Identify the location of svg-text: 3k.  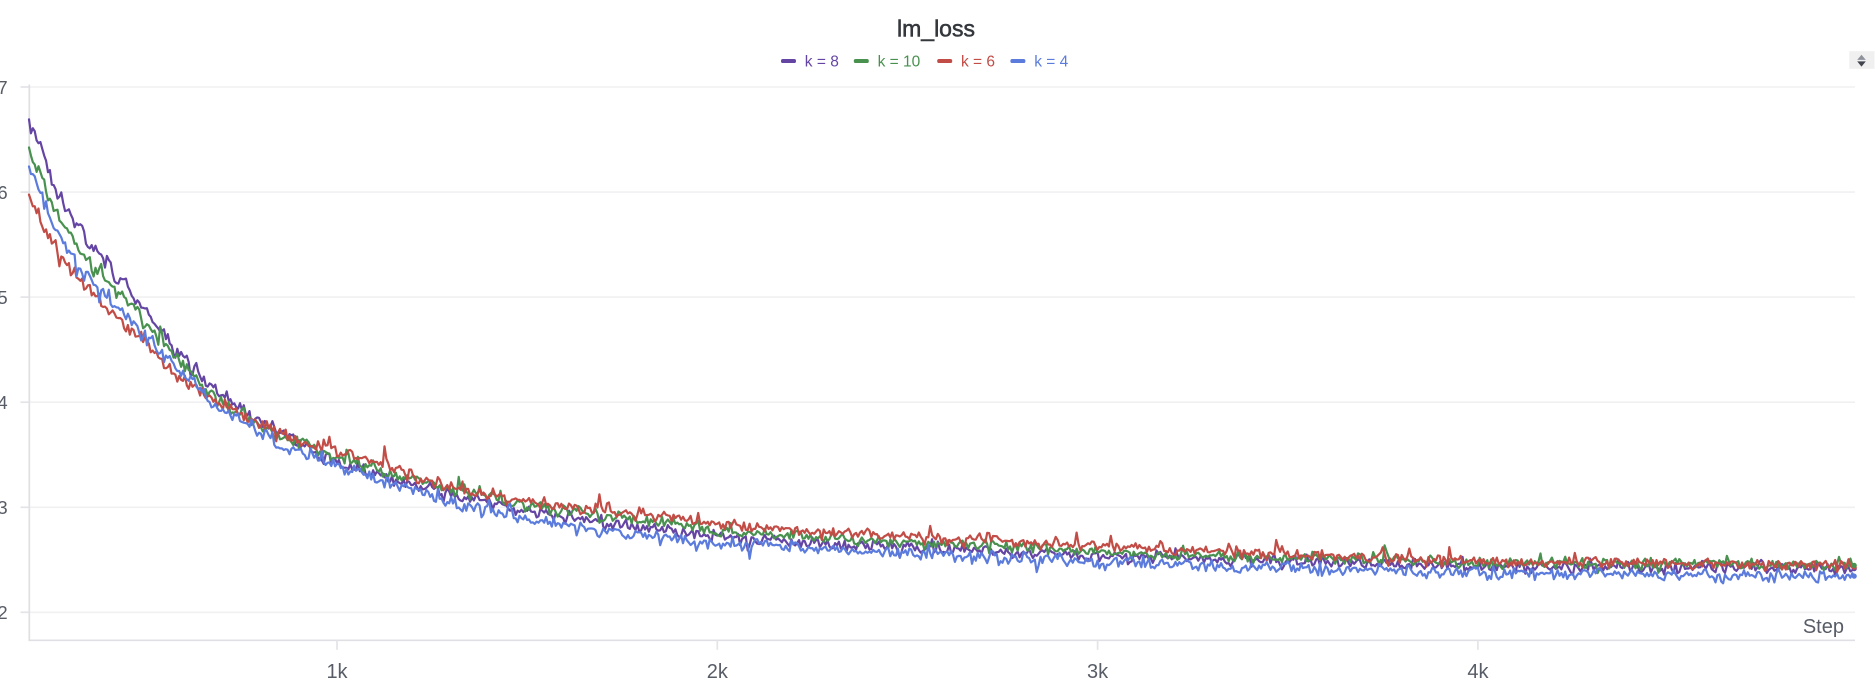
(1098, 672).